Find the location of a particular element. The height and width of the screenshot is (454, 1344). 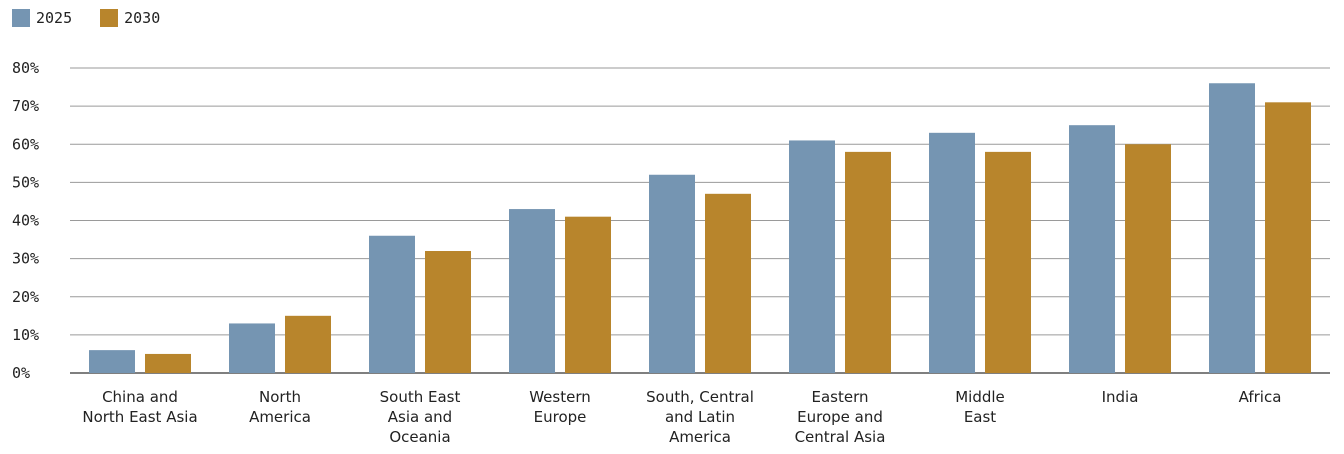

chart-legend: 2025 2030 is located at coordinates (100, 18).